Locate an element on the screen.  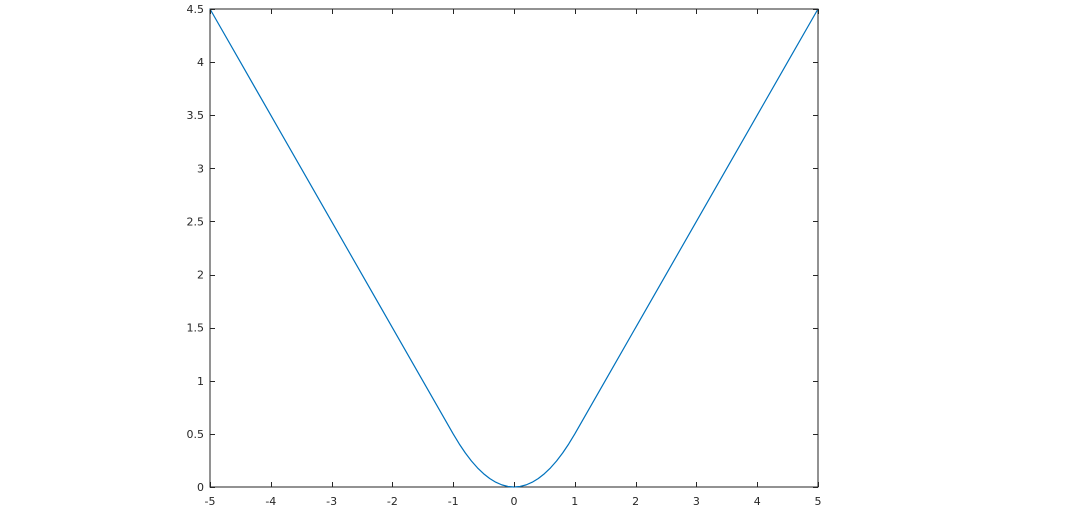
y-tick-label: 0 is located at coordinates (200, 487).